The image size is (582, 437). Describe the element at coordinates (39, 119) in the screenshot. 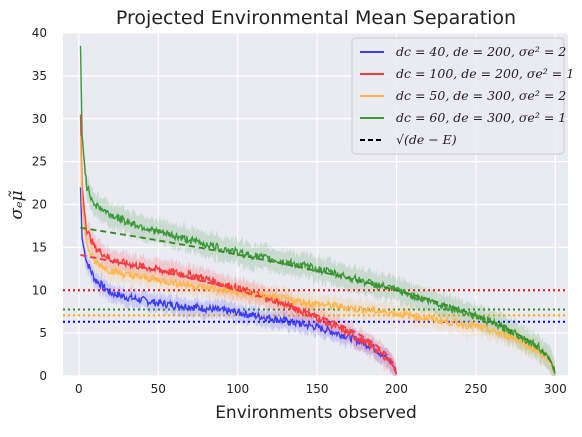

I see `y-tick-label: 30` at that location.